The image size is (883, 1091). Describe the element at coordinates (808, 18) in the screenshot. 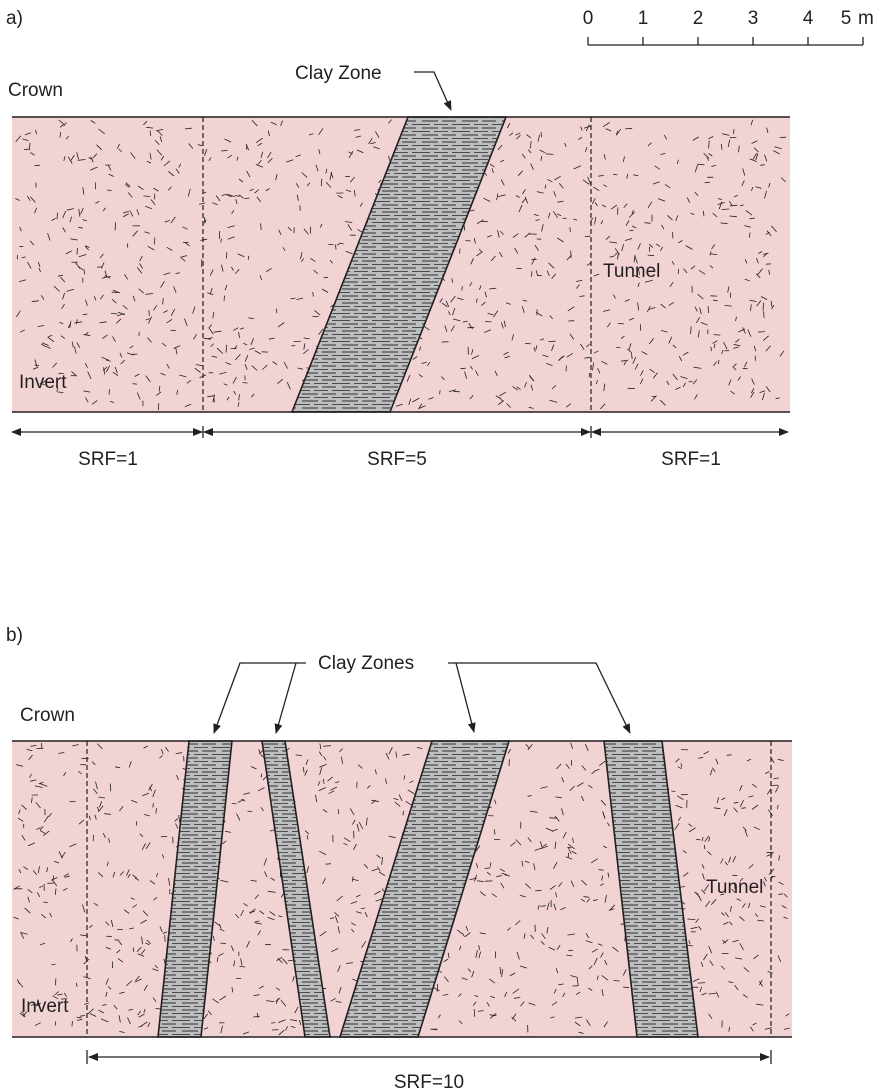

I see `scale-tick-4: 4` at that location.